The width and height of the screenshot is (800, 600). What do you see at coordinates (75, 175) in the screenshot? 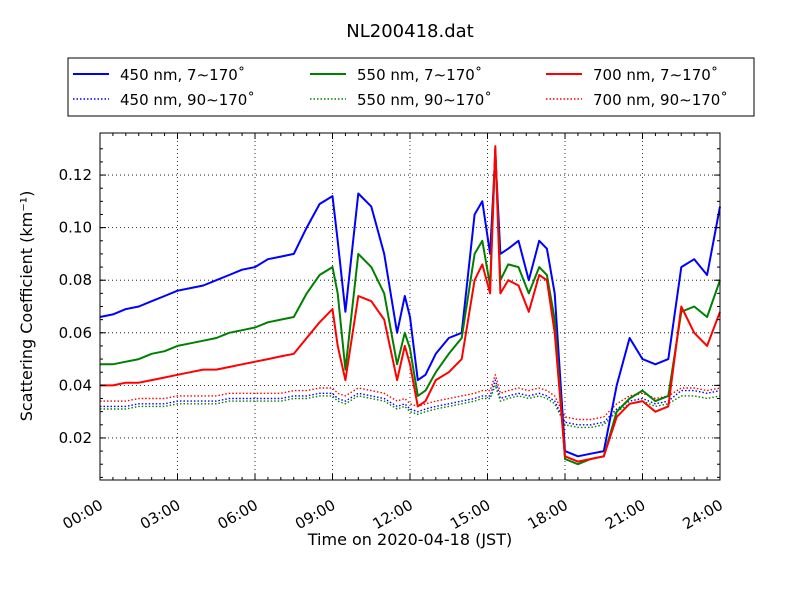
I see `y-tick-label: 0.12` at bounding box center [75, 175].